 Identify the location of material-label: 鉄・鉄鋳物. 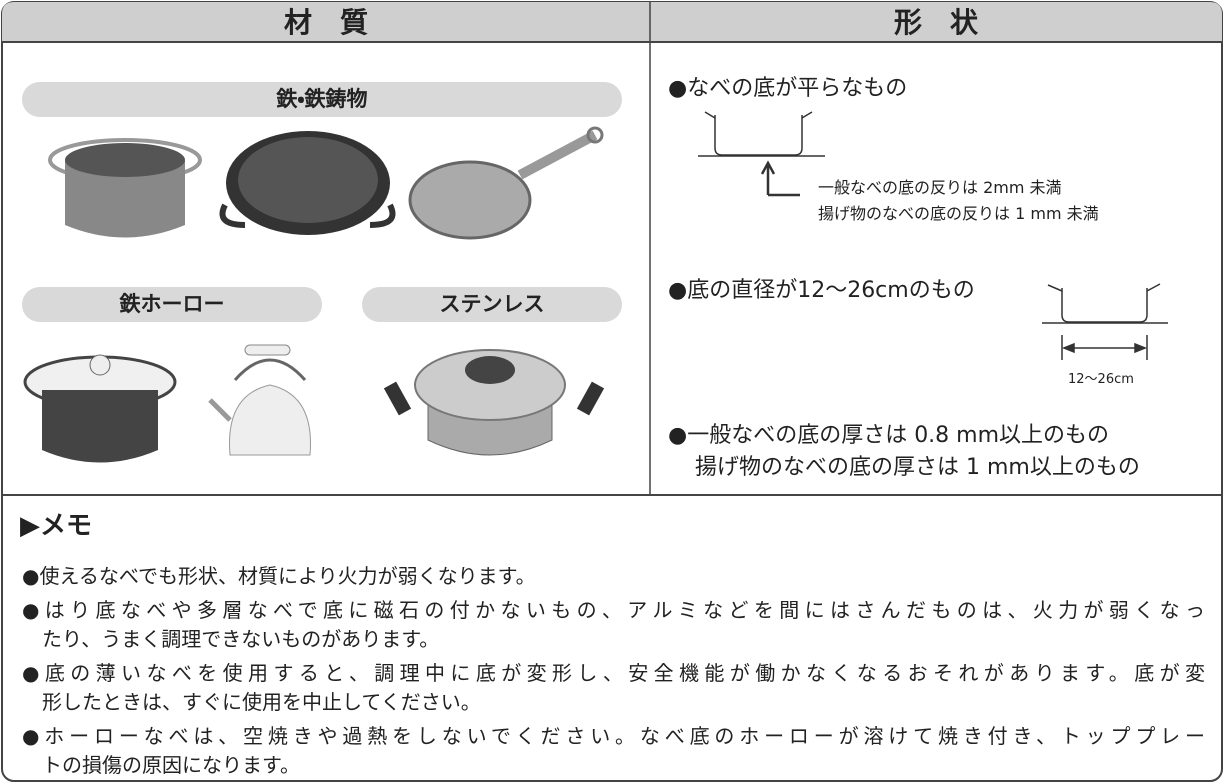
(322, 99).